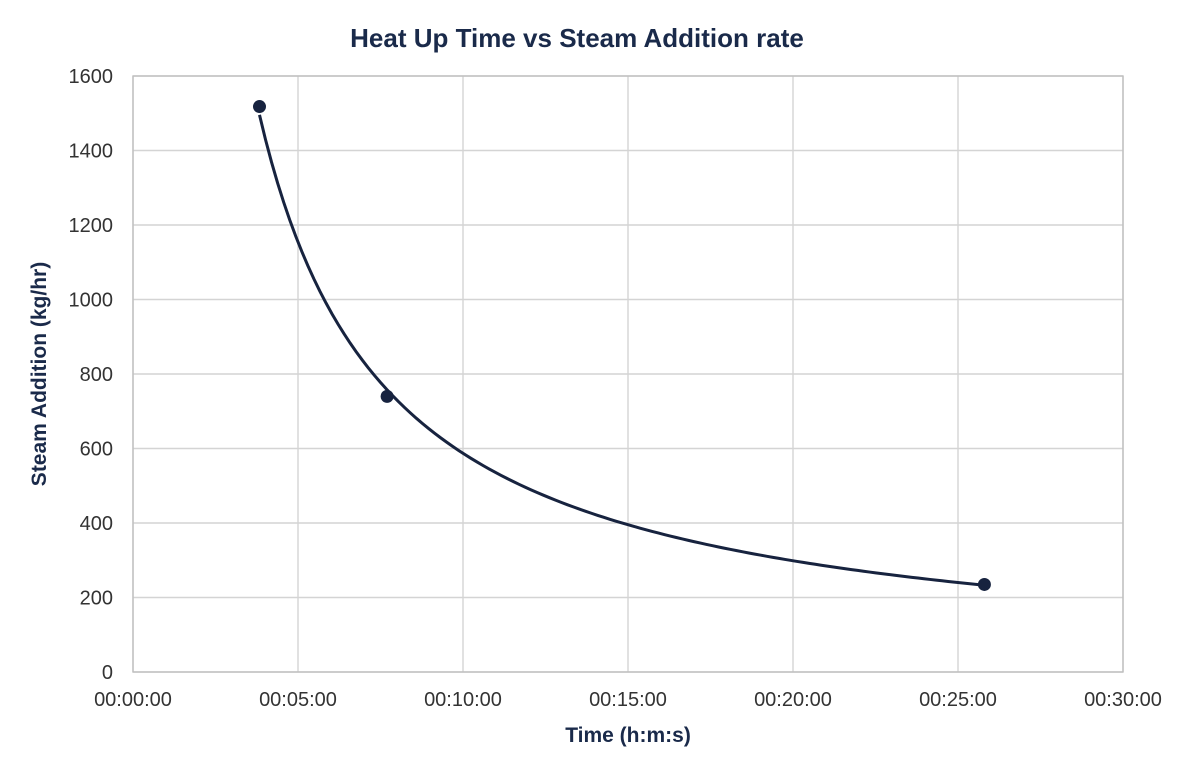 The width and height of the screenshot is (1193, 775). I want to click on x-tick-label: 00:25:00, so click(958, 700).